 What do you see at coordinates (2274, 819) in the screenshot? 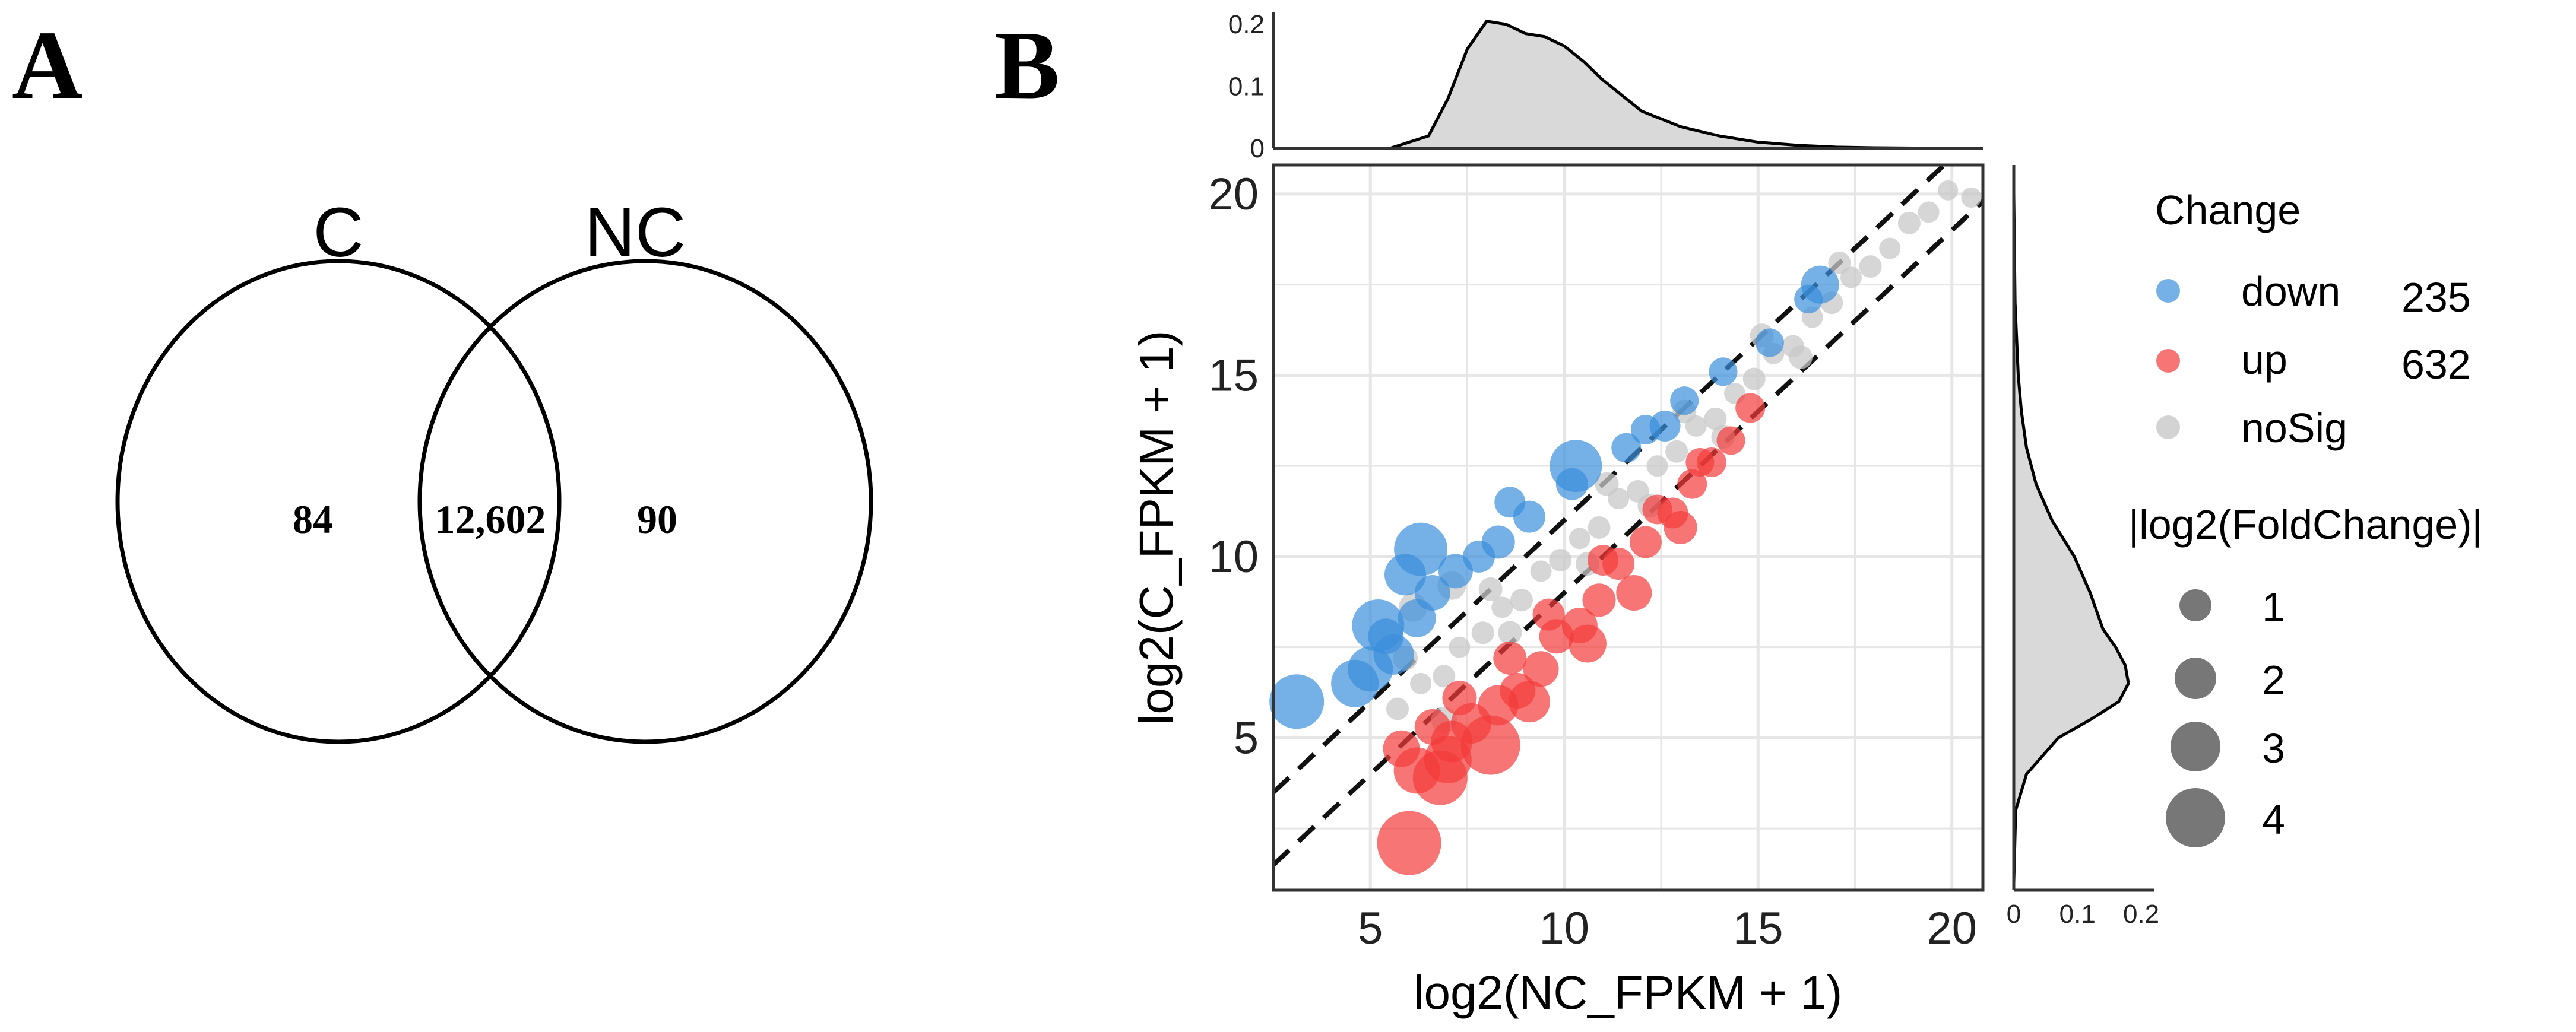
I see `legend-size-label: 4` at bounding box center [2274, 819].